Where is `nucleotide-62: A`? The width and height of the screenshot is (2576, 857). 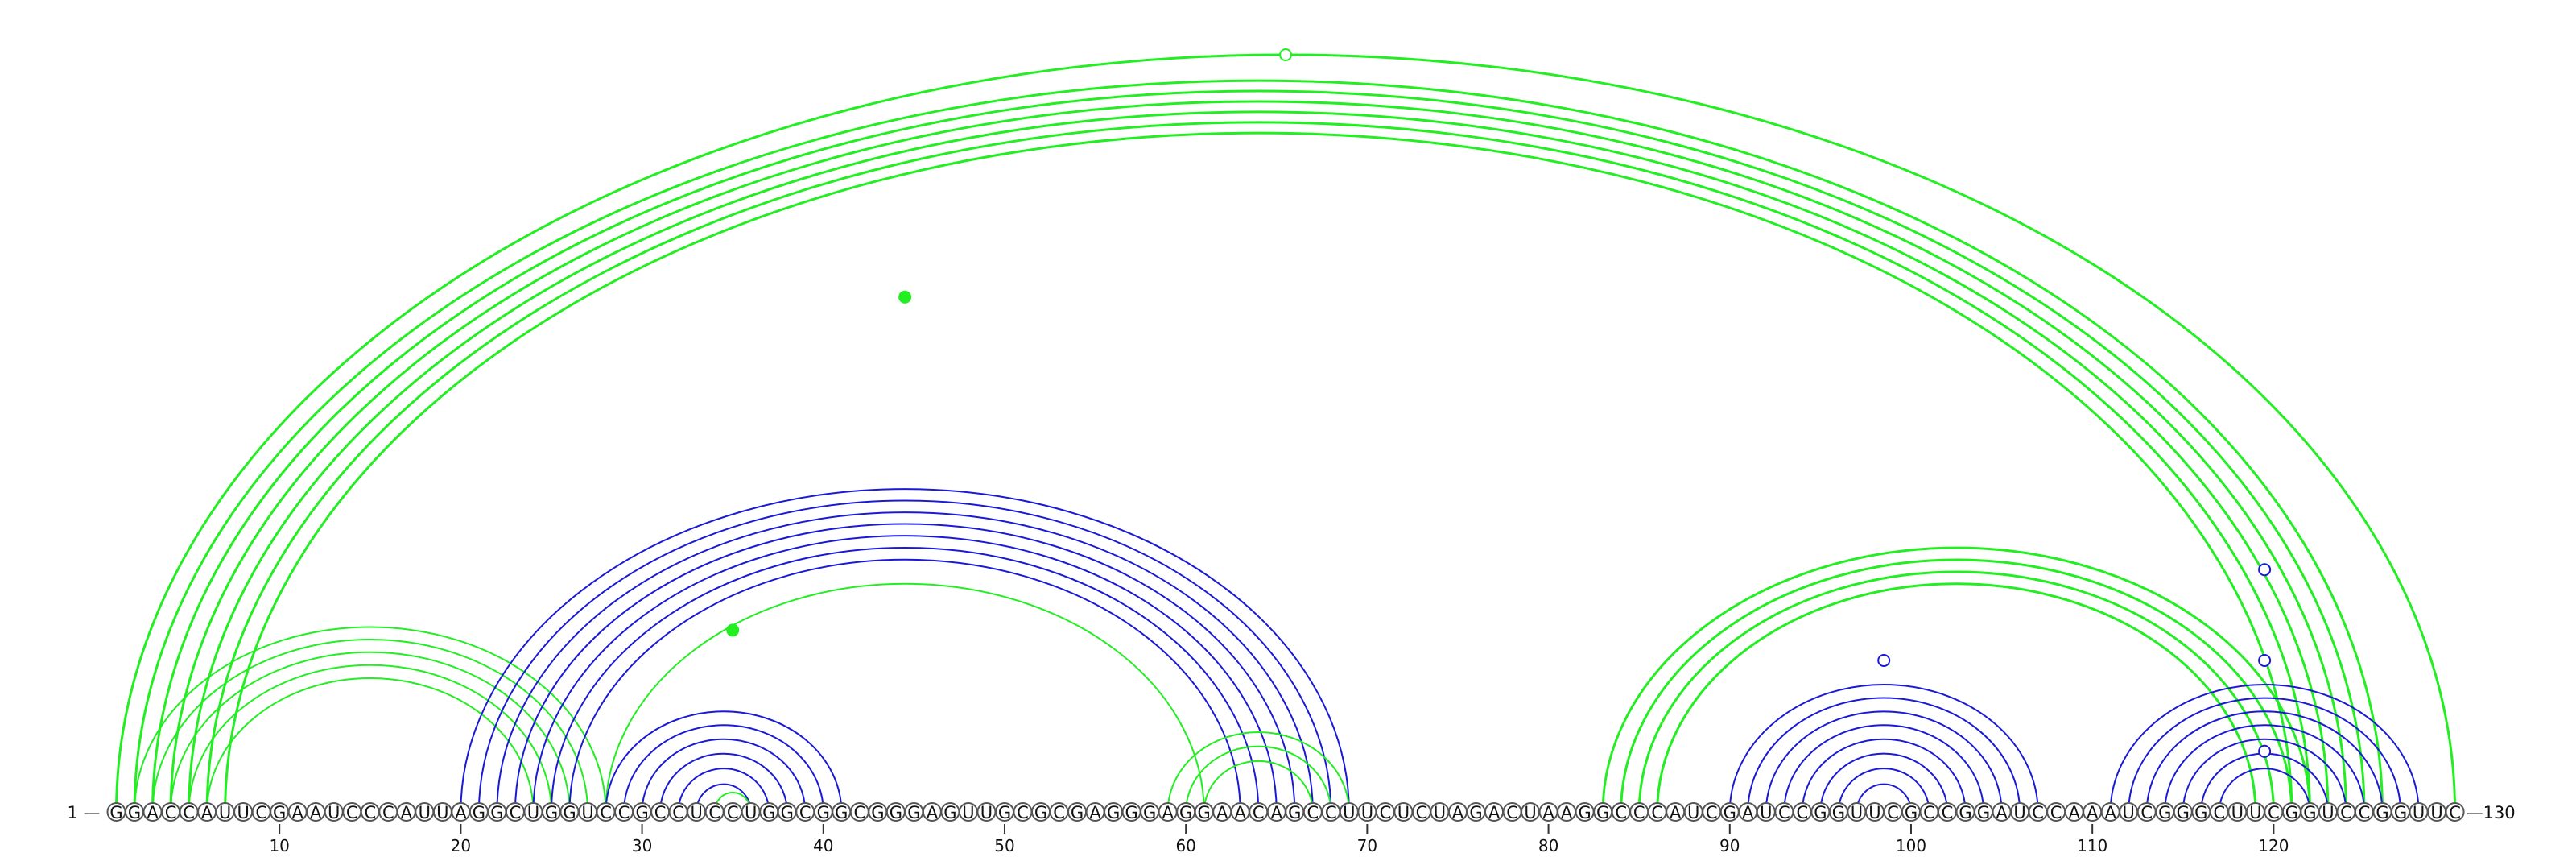
nucleotide-62: A is located at coordinates (1222, 812).